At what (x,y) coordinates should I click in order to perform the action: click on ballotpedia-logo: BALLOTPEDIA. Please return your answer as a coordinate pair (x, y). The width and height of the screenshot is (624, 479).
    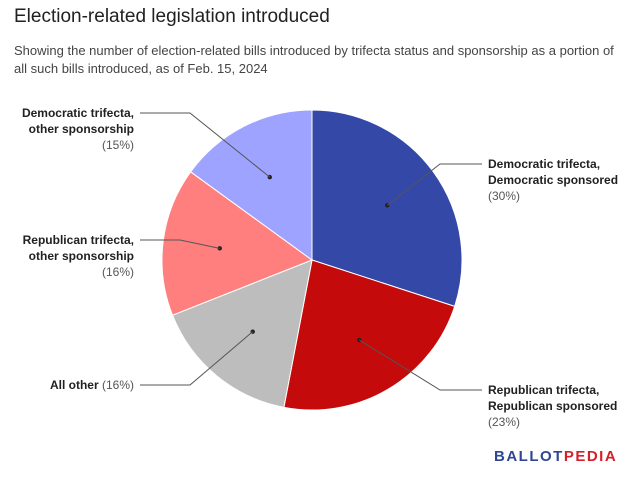
    Looking at the image, I should click on (555, 456).